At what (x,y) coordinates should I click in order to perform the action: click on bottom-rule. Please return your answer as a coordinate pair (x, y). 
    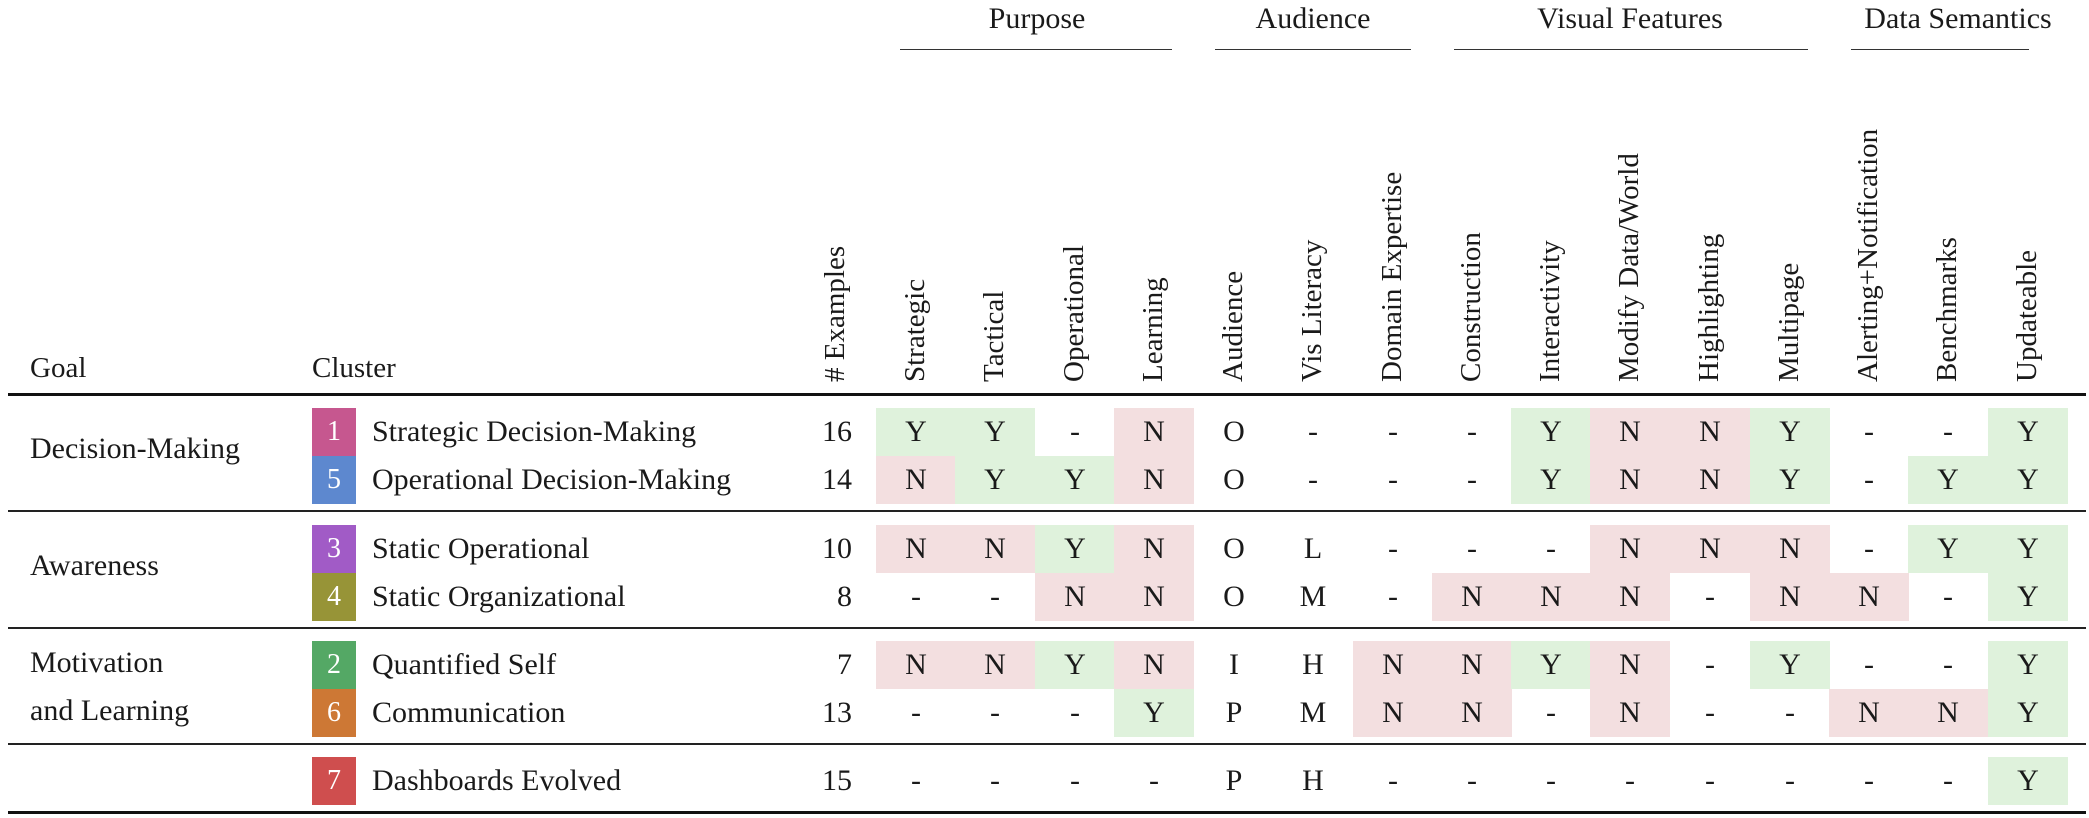
    Looking at the image, I should click on (1047, 812).